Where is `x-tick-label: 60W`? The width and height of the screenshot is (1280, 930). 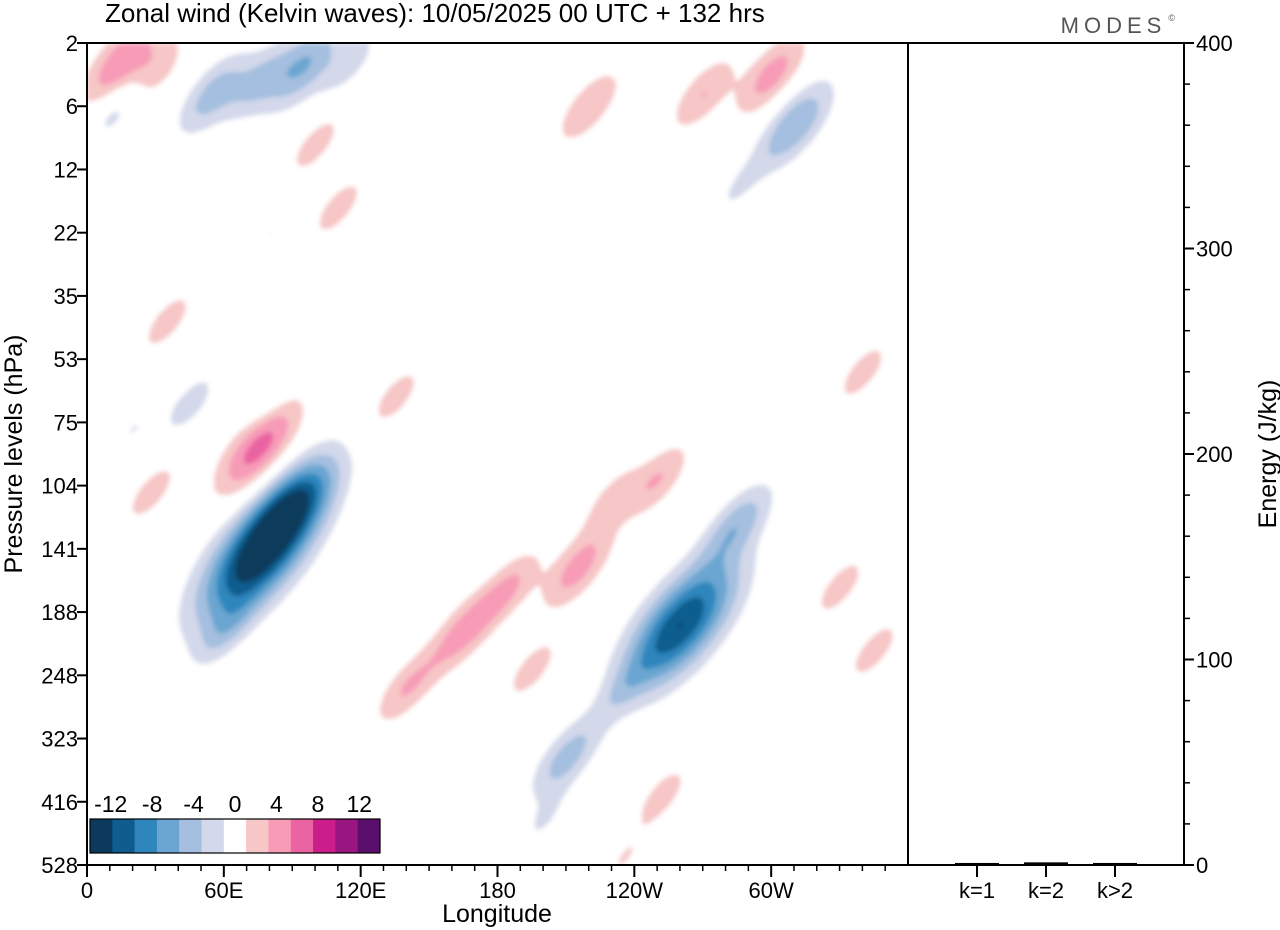 x-tick-label: 60W is located at coordinates (771, 890).